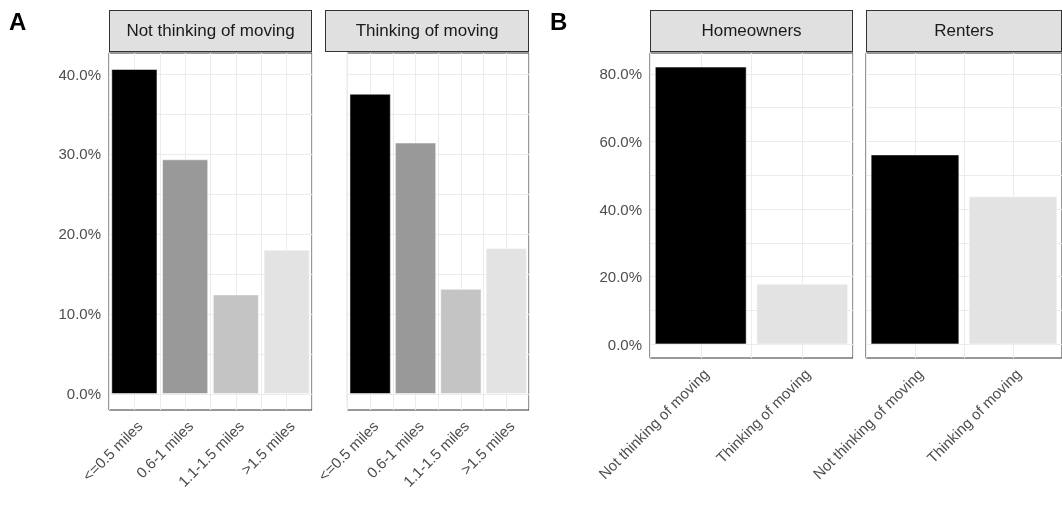 This screenshot has height=510, width=1062. Describe the element at coordinates (620, 74) in the screenshot. I see `y-tick-label: 80.0%` at that location.